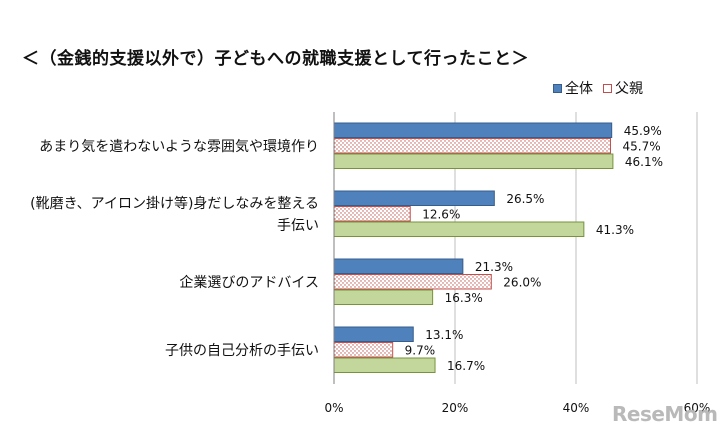 This screenshot has height=438, width=726. I want to click on x-tick-label: 0%, so click(333, 408).